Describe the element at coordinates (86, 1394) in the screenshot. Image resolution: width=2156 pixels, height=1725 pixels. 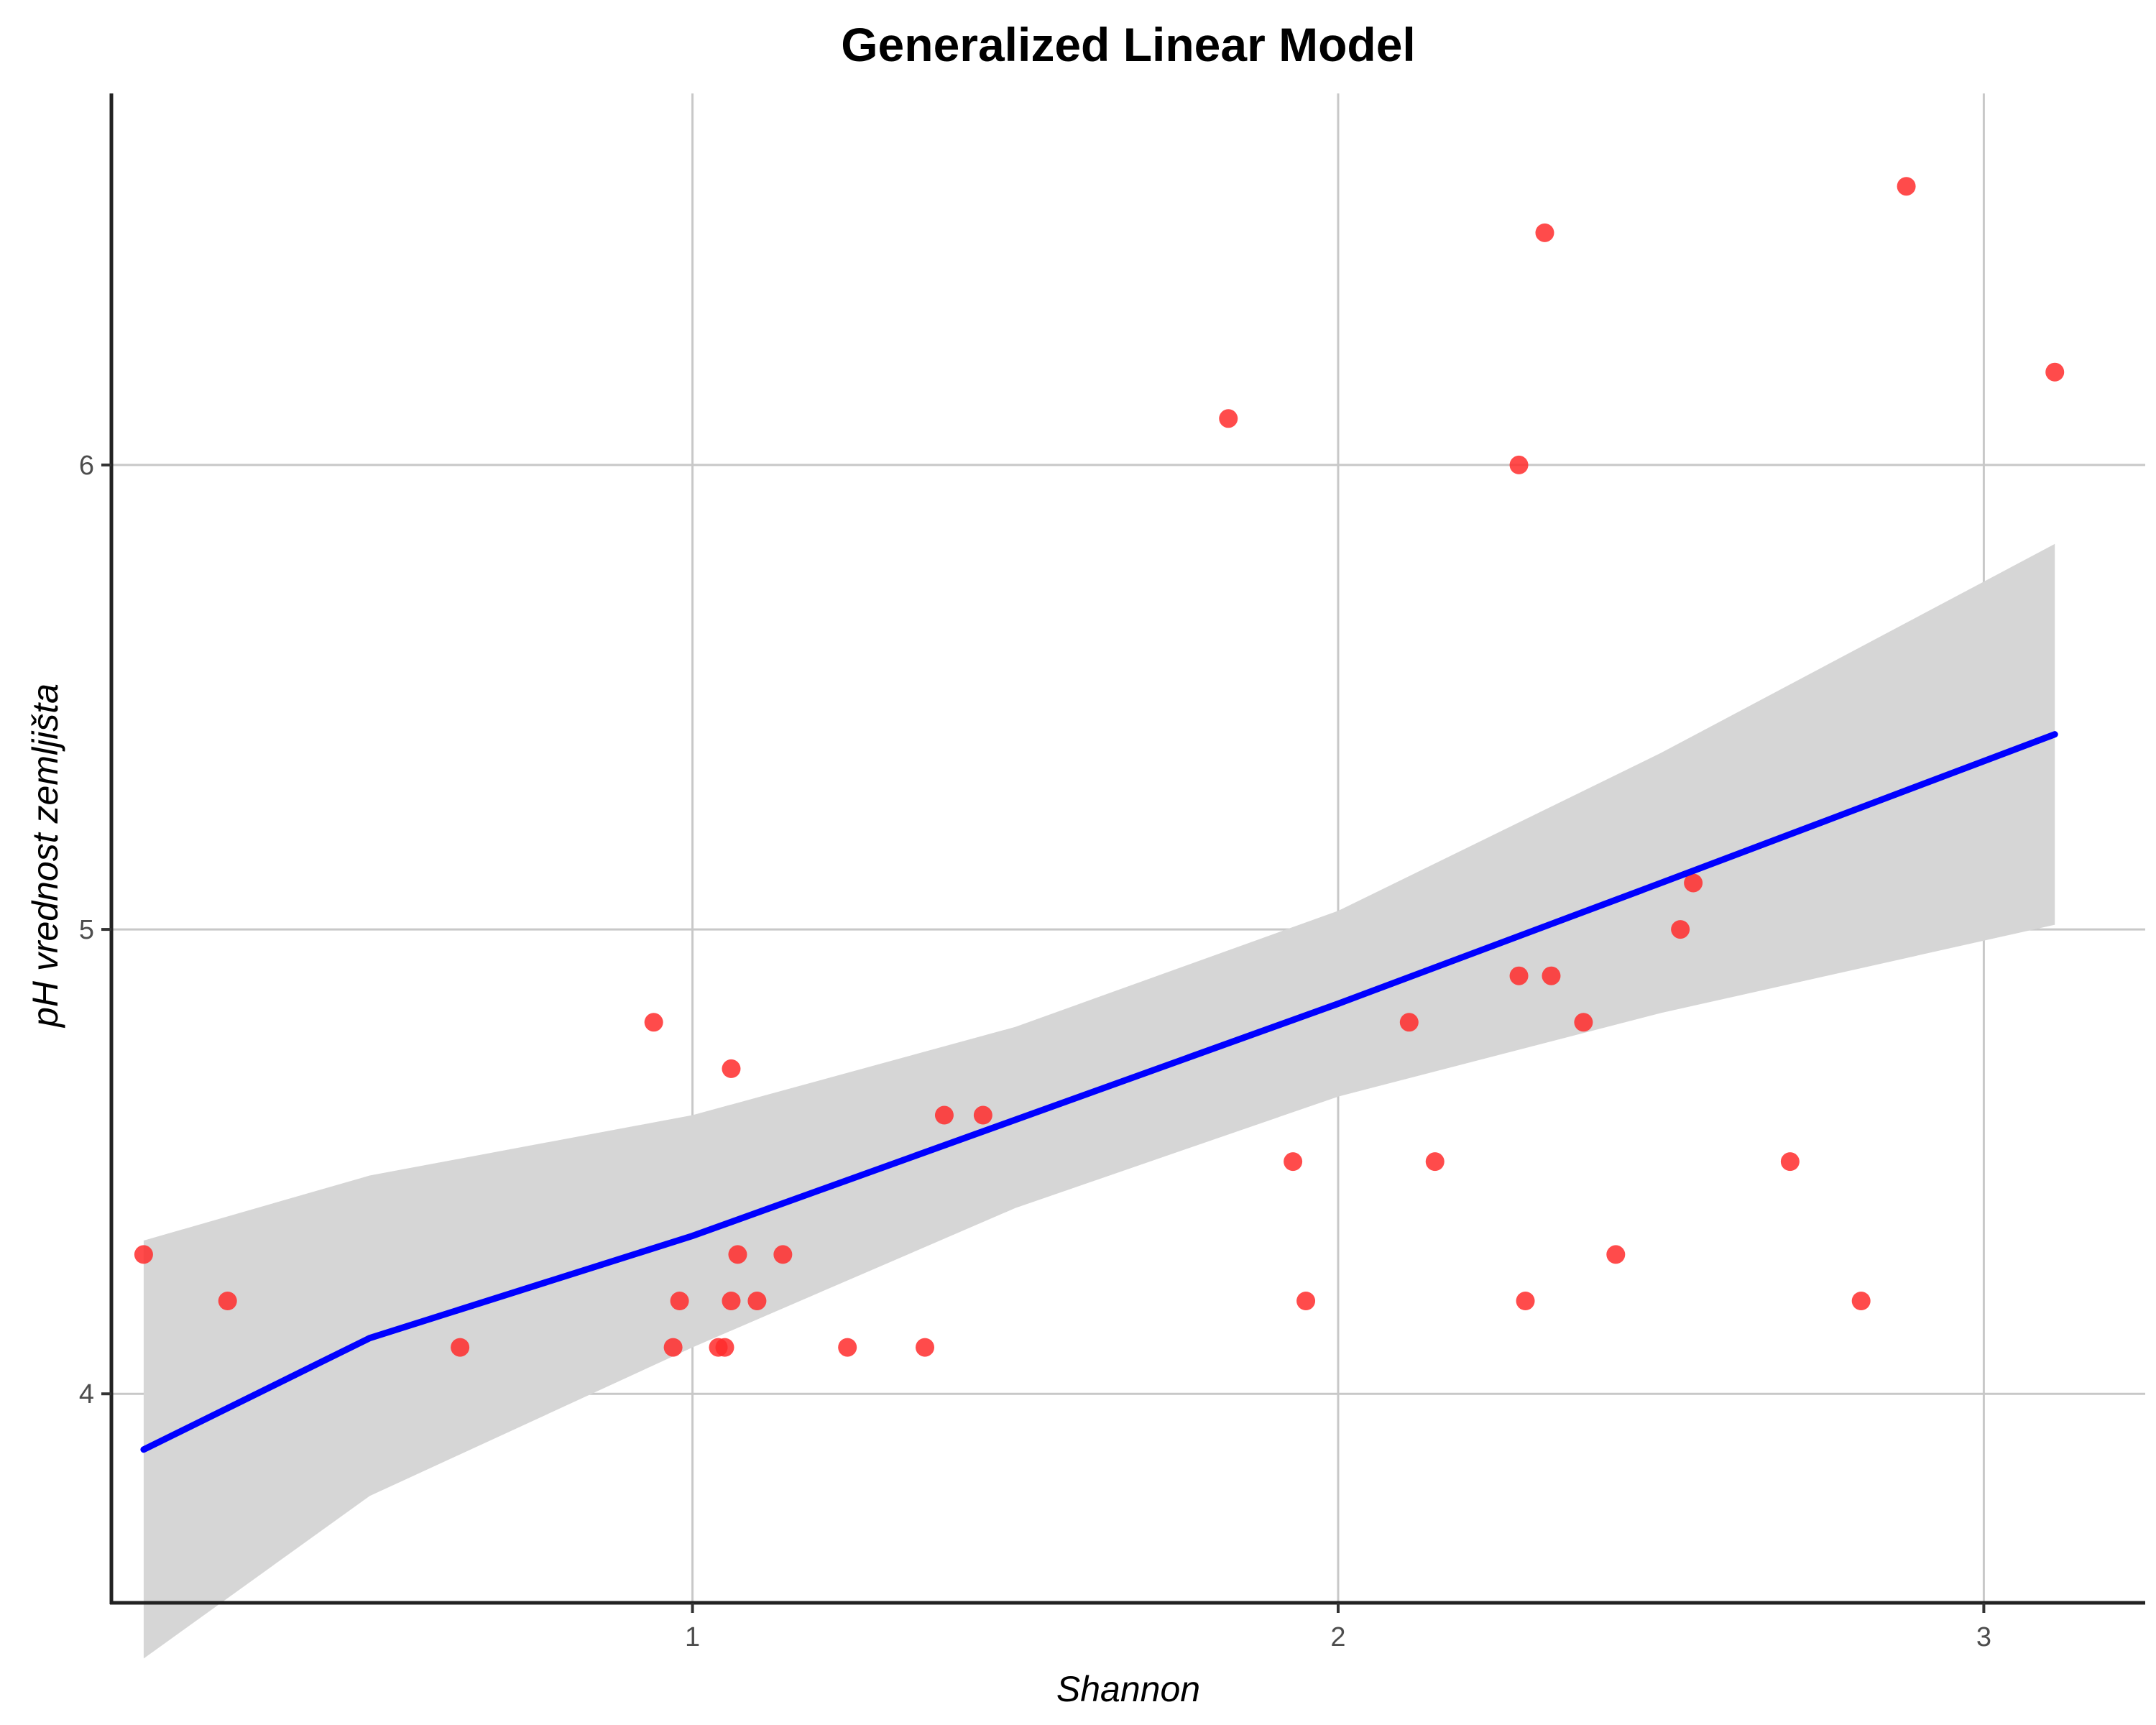
I see `y-tick-label: 4` at that location.